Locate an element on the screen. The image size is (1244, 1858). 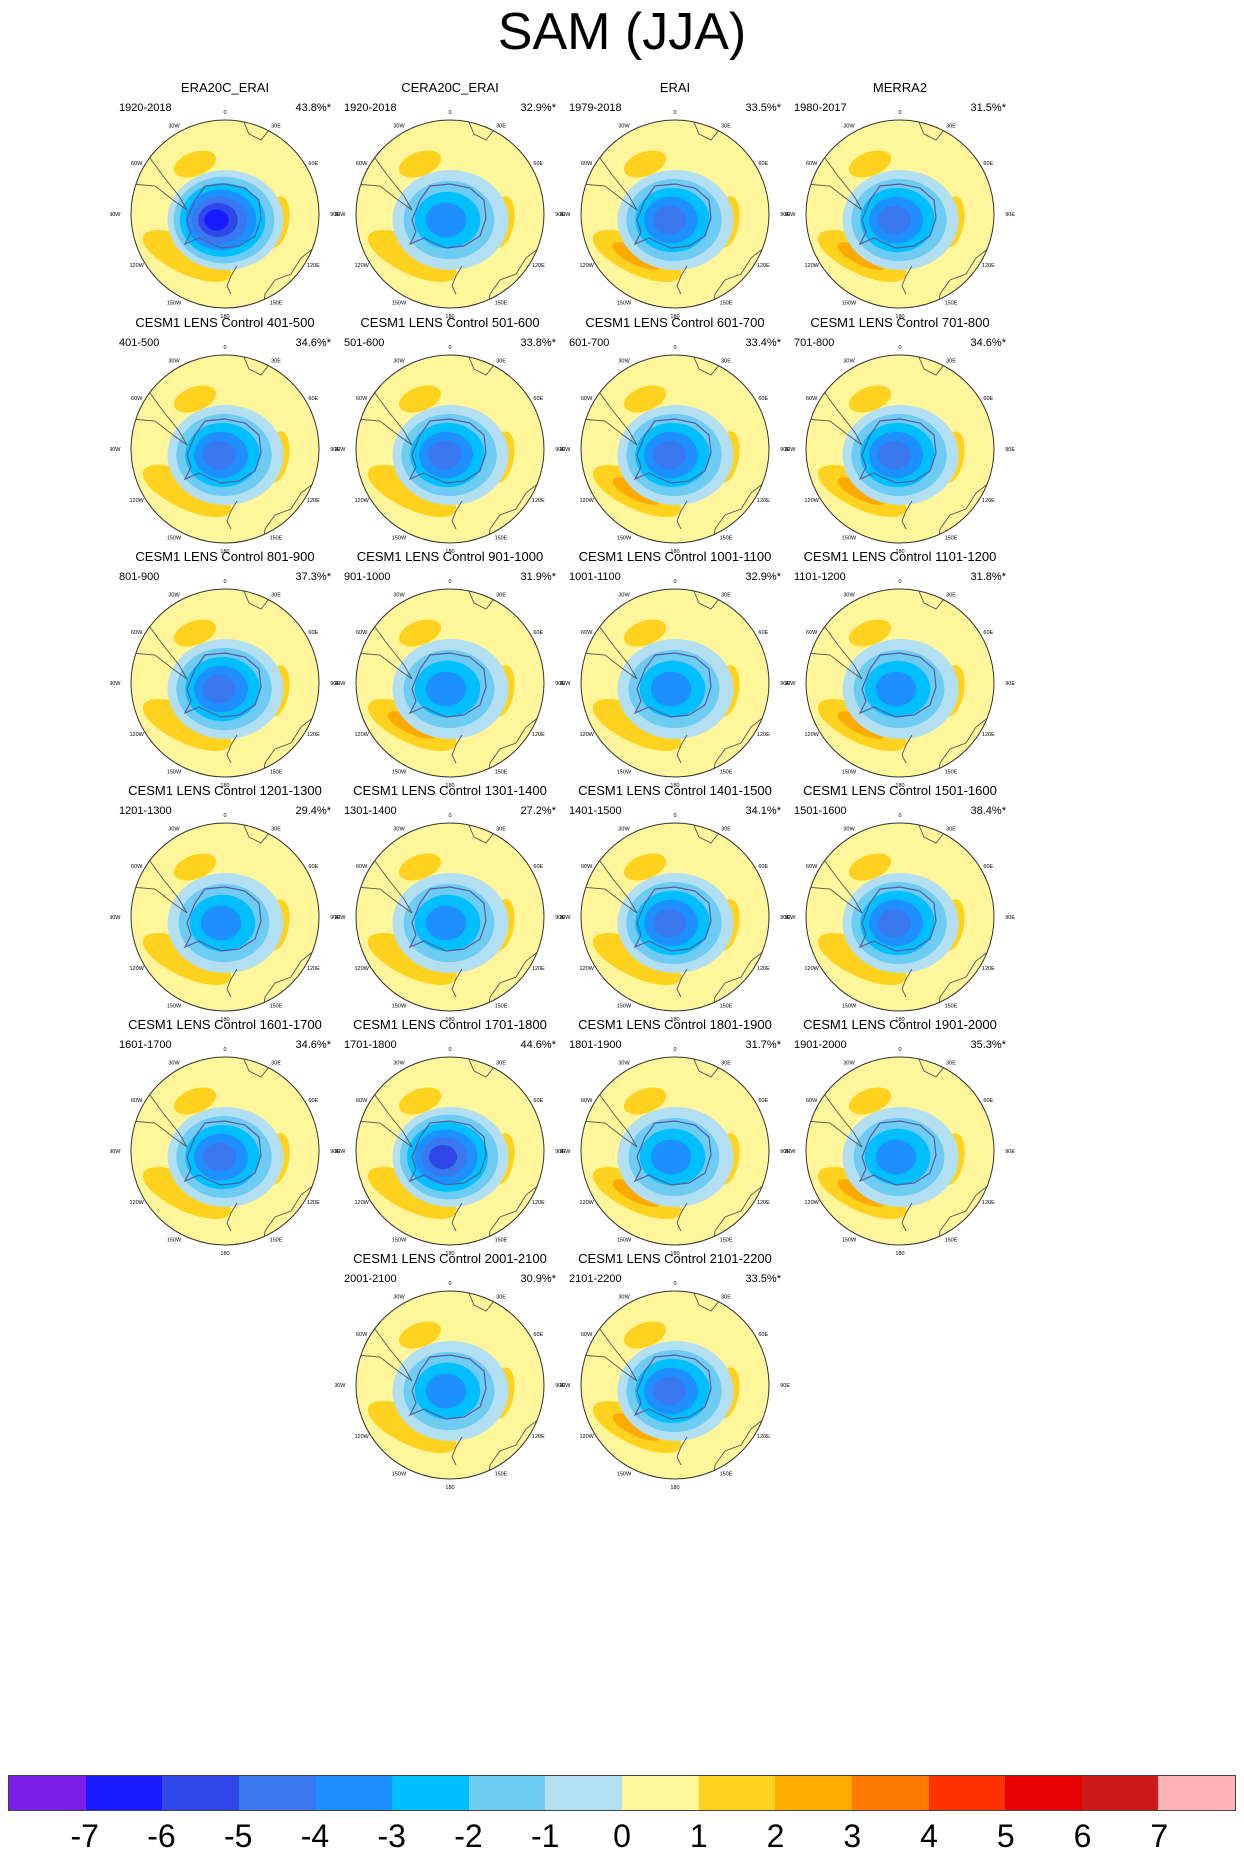
panel-title: CESM1 LENS Control 1301-1400 is located at coordinates (450, 790).